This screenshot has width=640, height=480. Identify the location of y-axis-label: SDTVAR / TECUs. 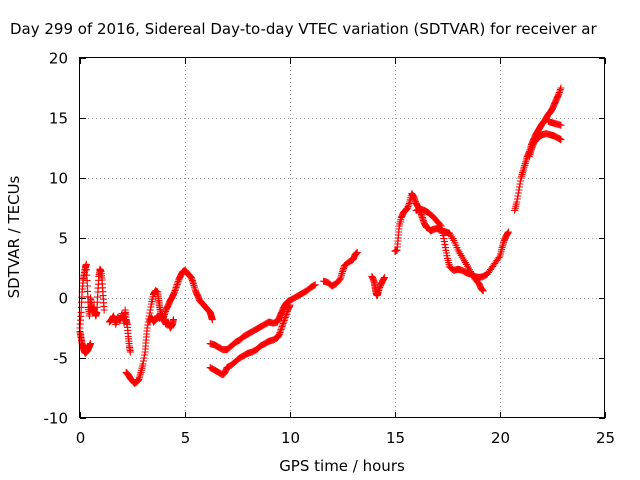
(14, 236).